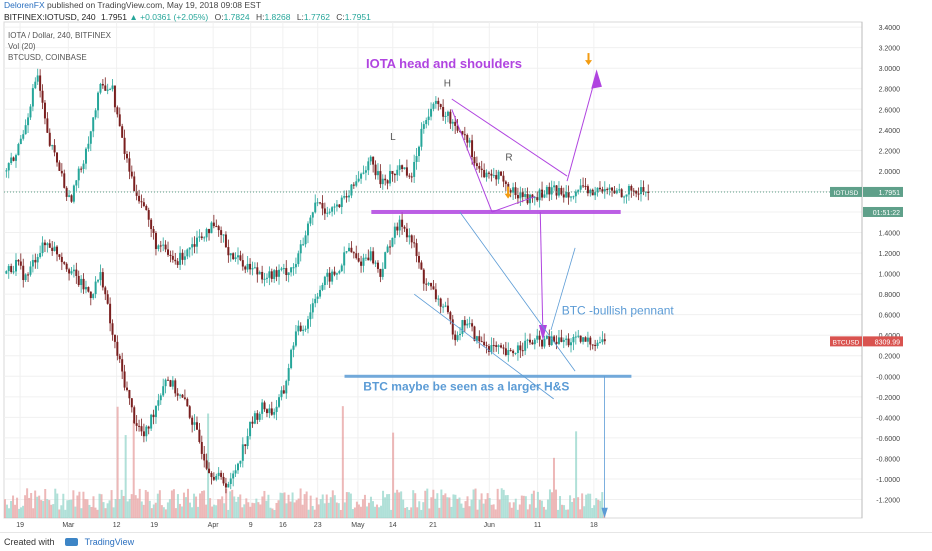  I want to click on x-tick-label: 14, so click(393, 525).